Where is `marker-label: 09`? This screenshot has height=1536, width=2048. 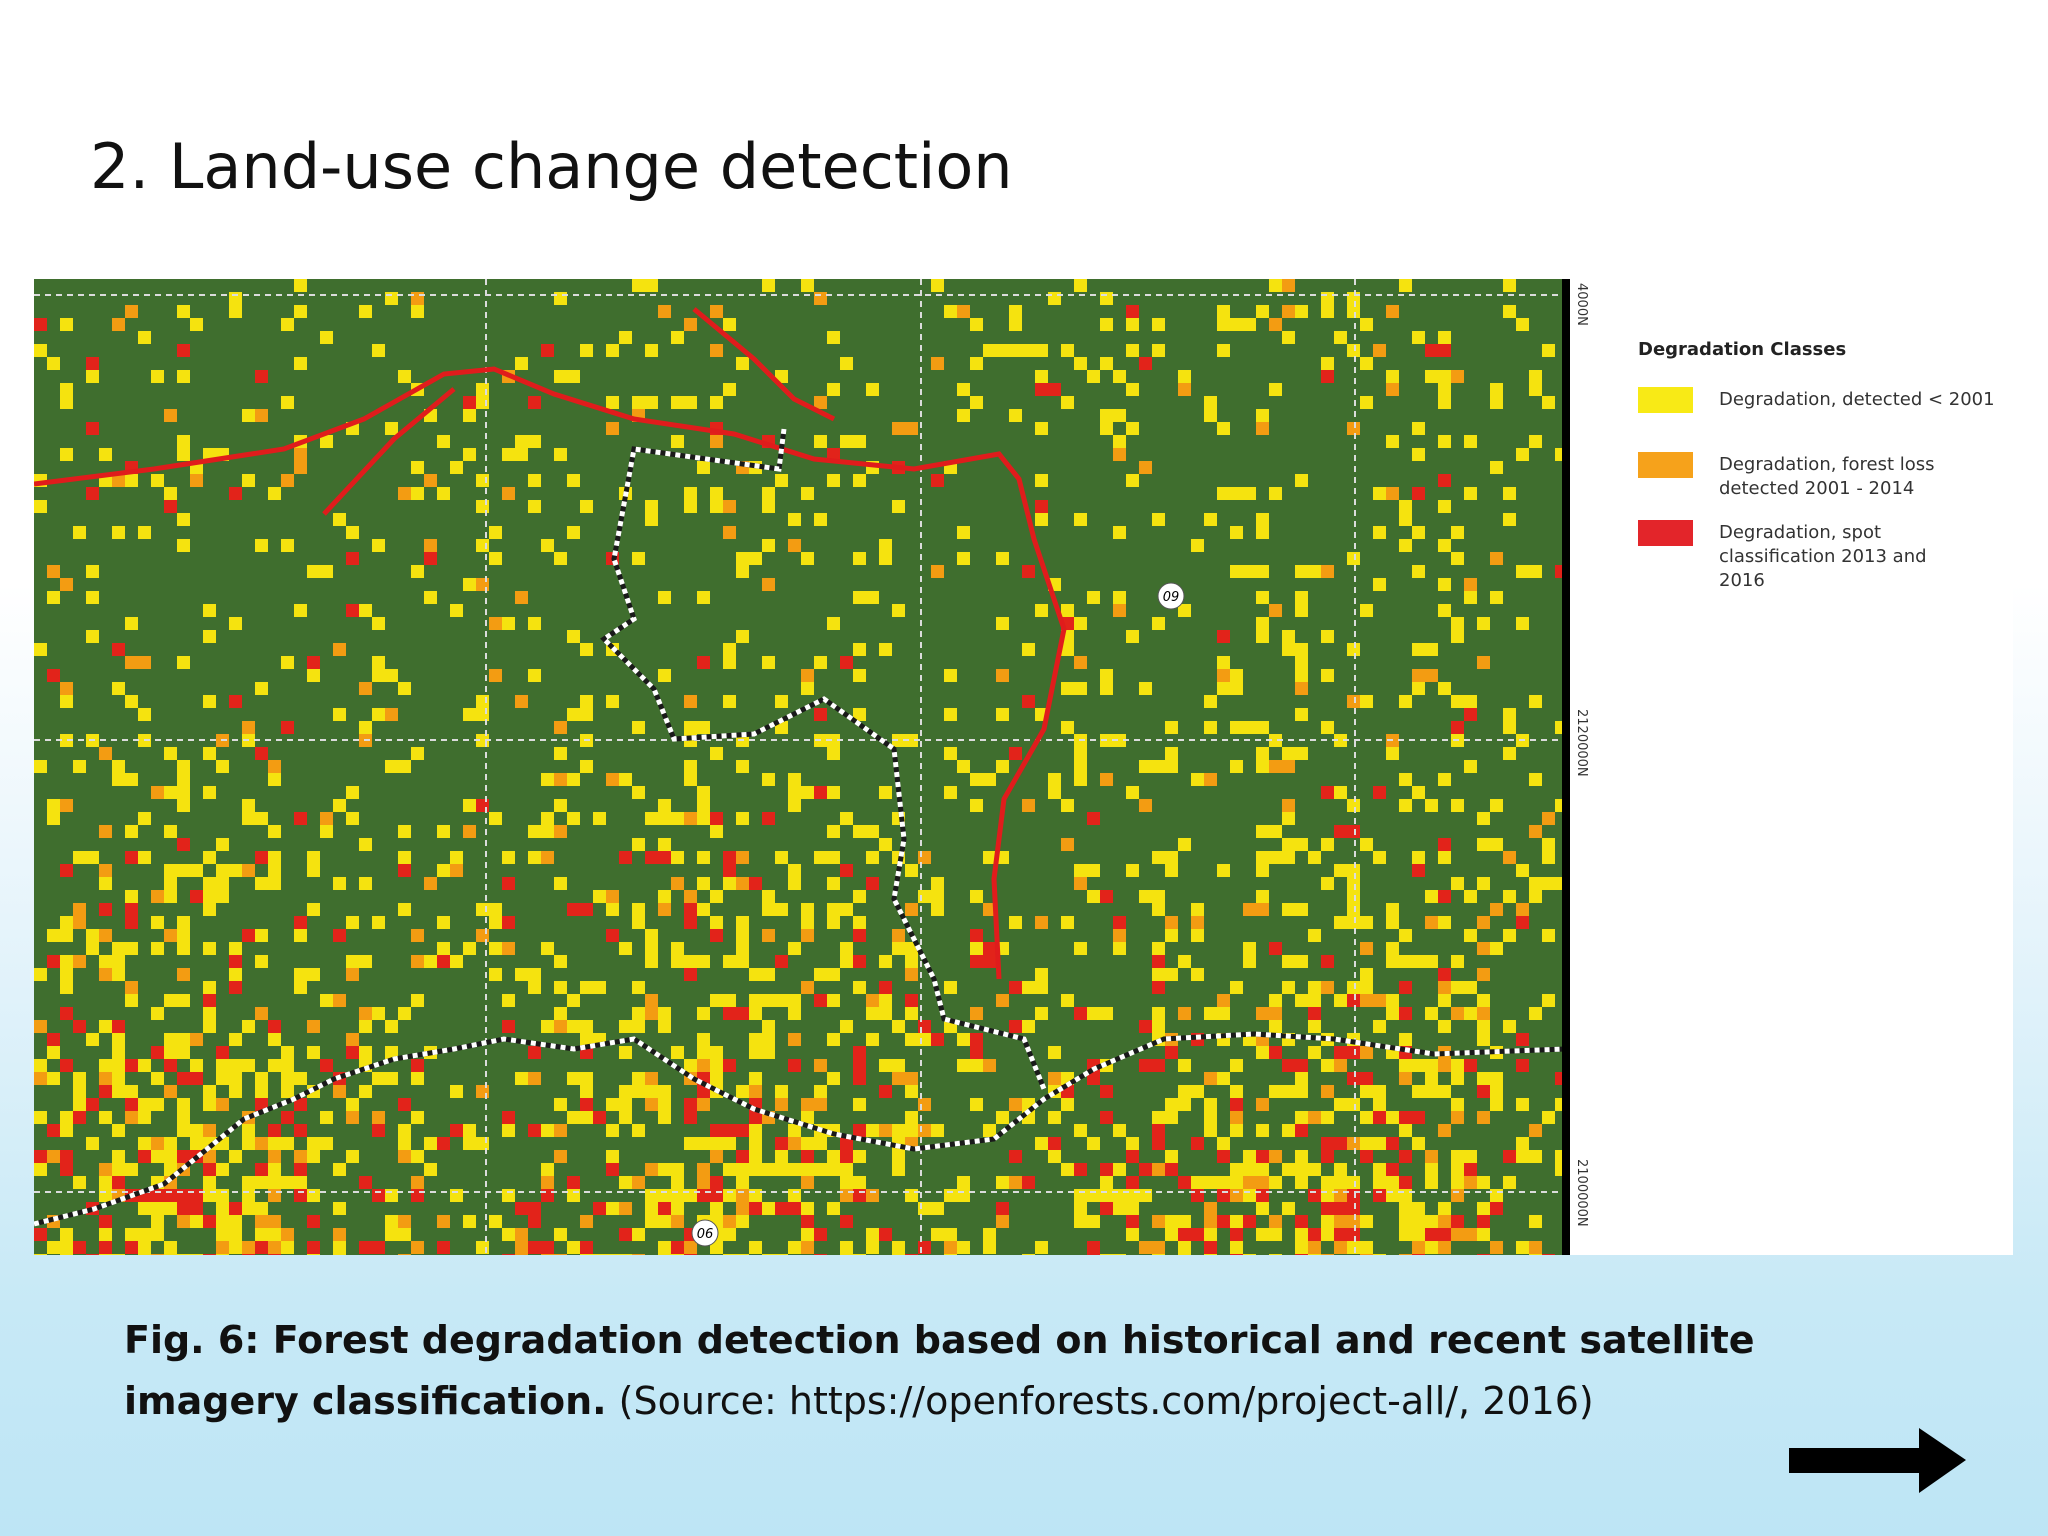 marker-label: 09 is located at coordinates (1171, 597).